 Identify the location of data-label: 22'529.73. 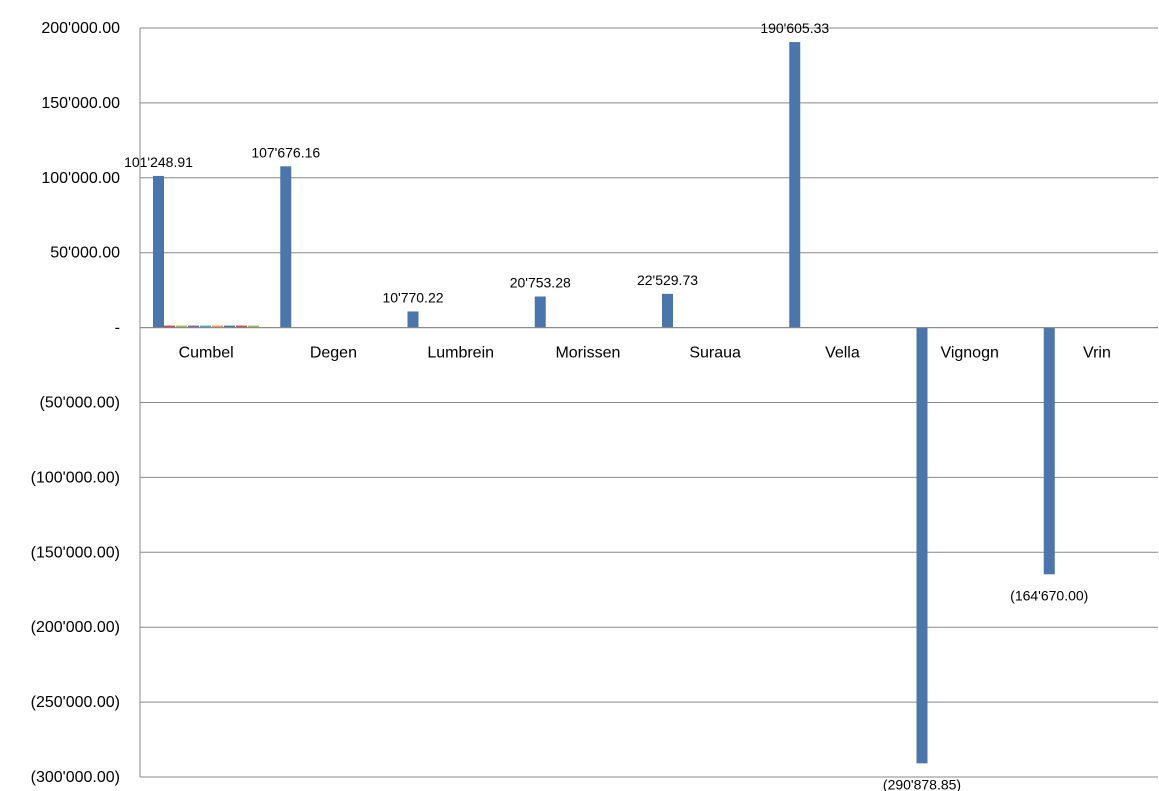
(667, 280).